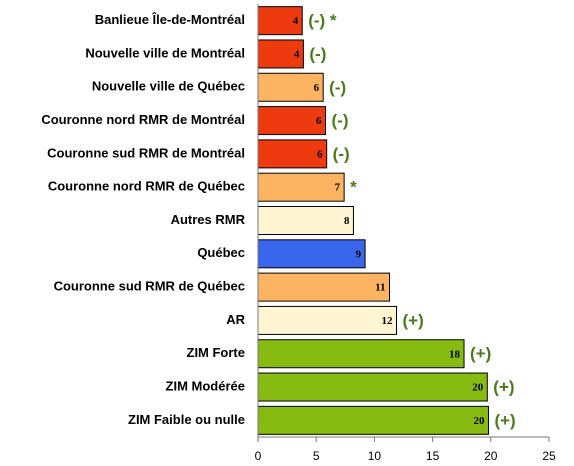 The width and height of the screenshot is (574, 466). Describe the element at coordinates (433, 456) in the screenshot. I see `x-tick-label: 15` at that location.